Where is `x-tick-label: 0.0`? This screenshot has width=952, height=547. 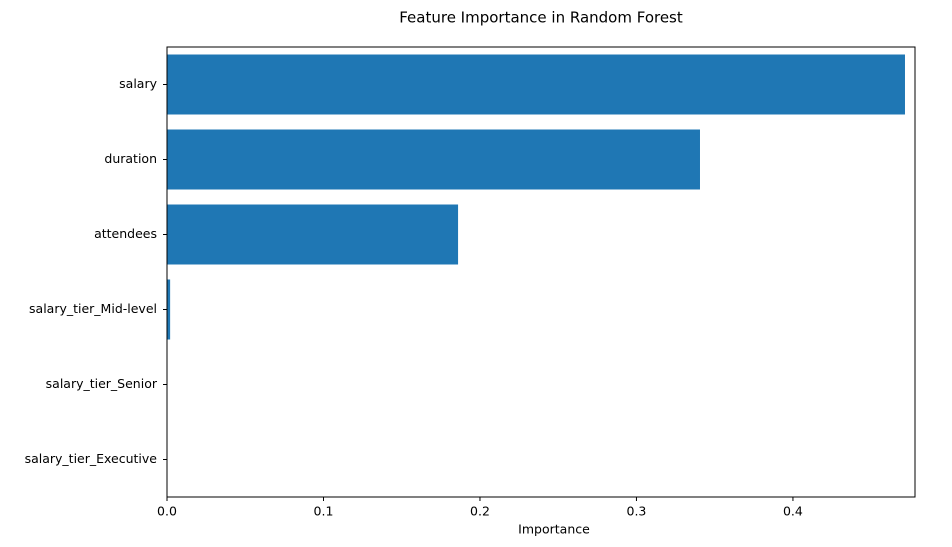
x-tick-label: 0.0 is located at coordinates (167, 511).